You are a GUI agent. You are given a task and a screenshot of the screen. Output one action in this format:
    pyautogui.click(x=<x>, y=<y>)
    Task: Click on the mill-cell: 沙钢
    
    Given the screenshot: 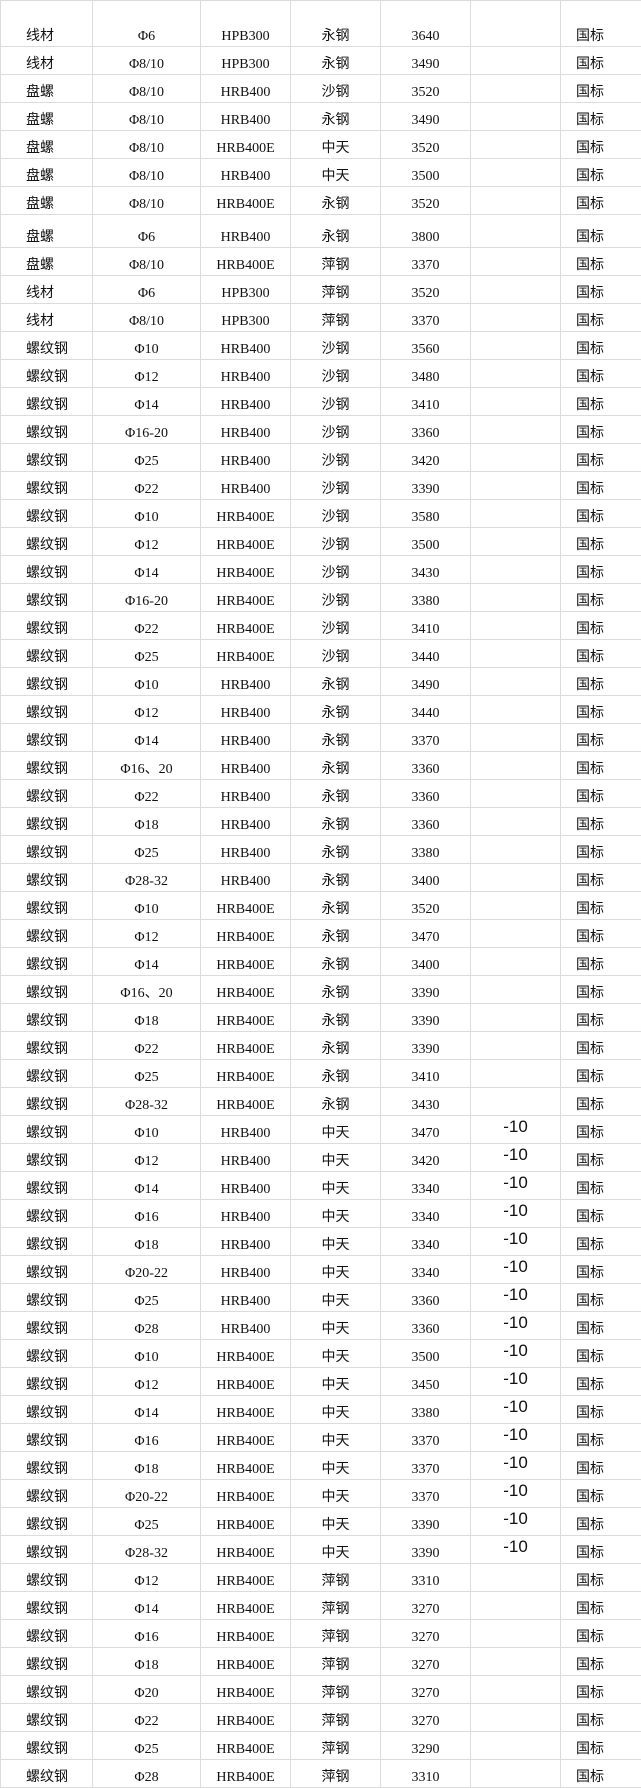 What is the action you would take?
    pyautogui.click(x=336, y=570)
    